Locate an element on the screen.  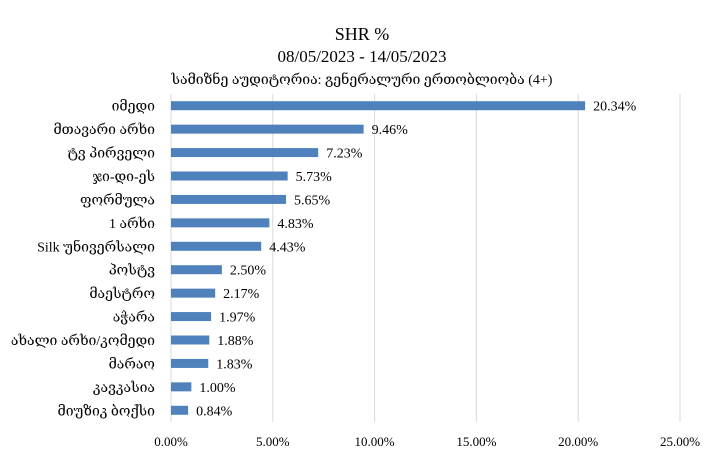
data-label: 5.65% is located at coordinates (312, 200).